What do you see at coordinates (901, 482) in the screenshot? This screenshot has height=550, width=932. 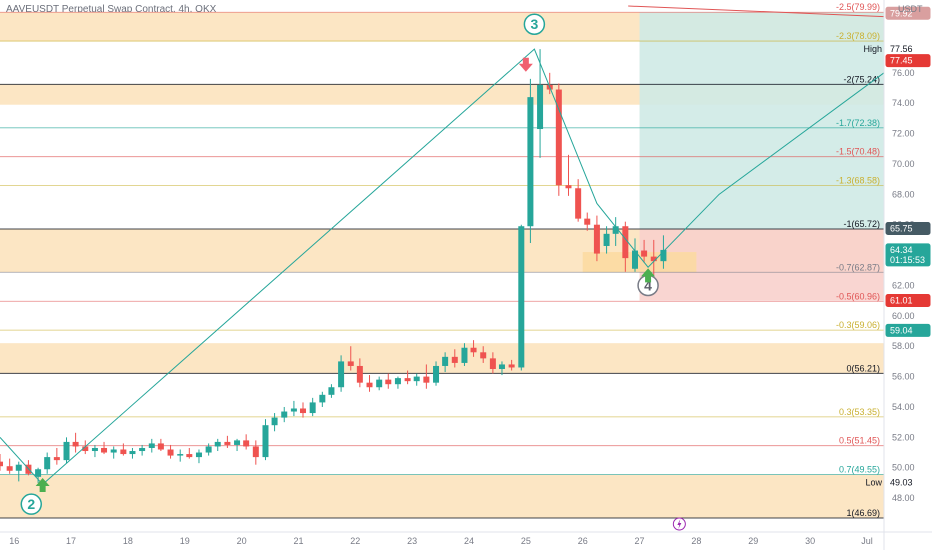 I see `price-tag-value: 49.03` at bounding box center [901, 482].